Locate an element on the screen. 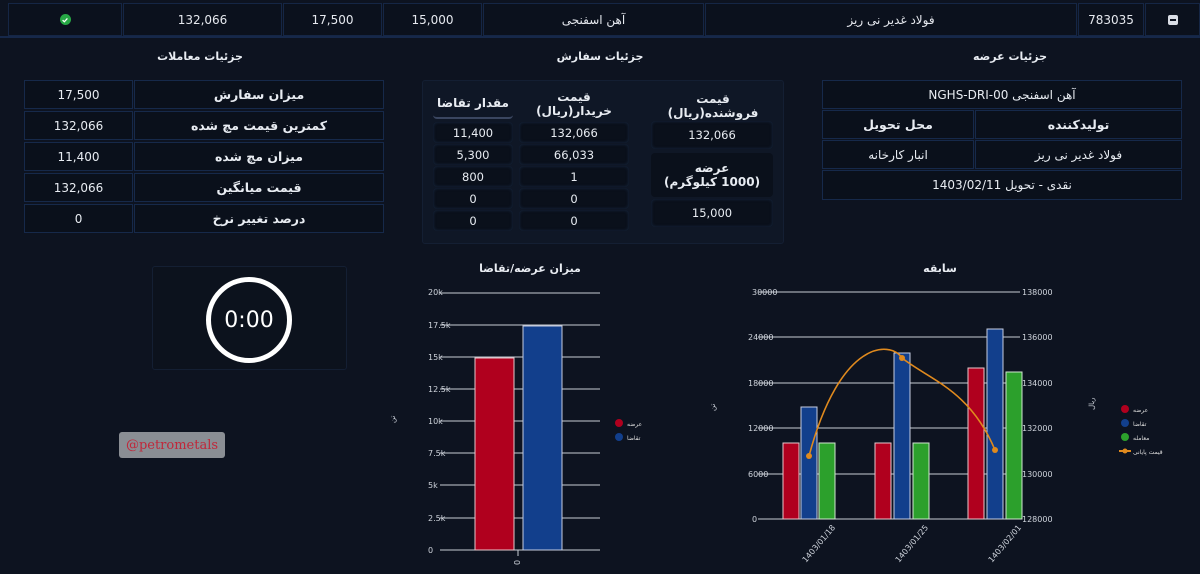 The height and width of the screenshot is (574, 1200). countdown-timer: 0:00 is located at coordinates (249, 320).